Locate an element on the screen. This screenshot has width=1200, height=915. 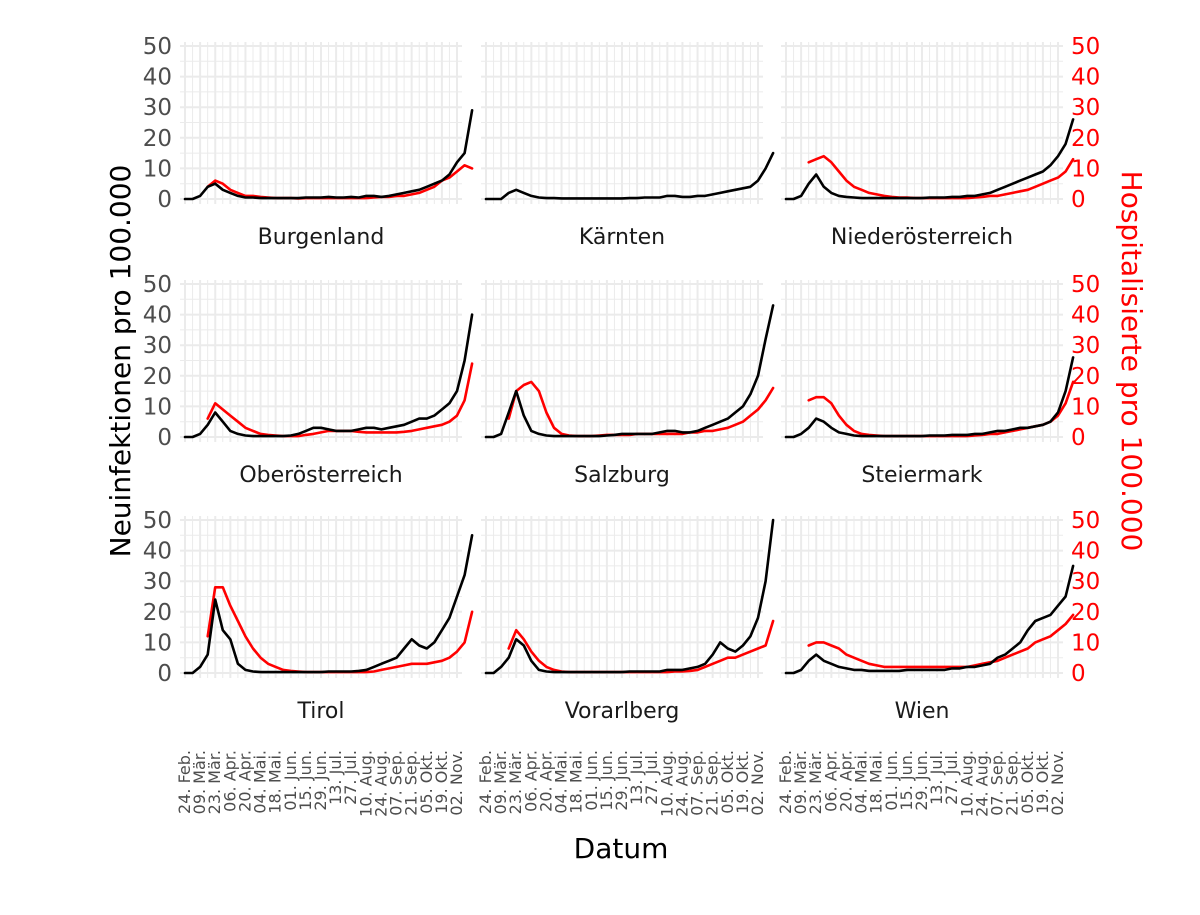
facet-label: Niederösterreich is located at coordinates (922, 237).